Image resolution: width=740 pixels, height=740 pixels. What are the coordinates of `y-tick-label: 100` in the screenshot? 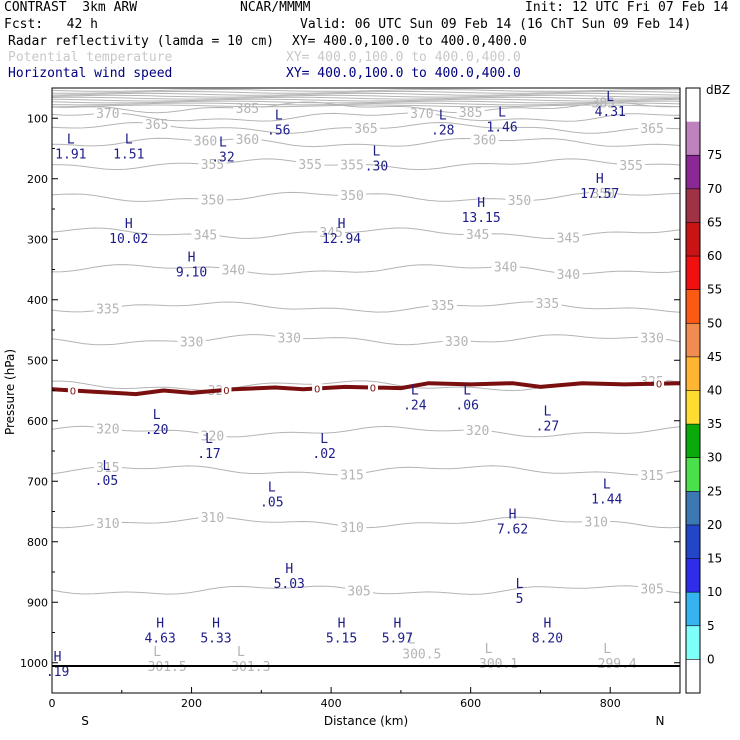 It's located at (37, 118).